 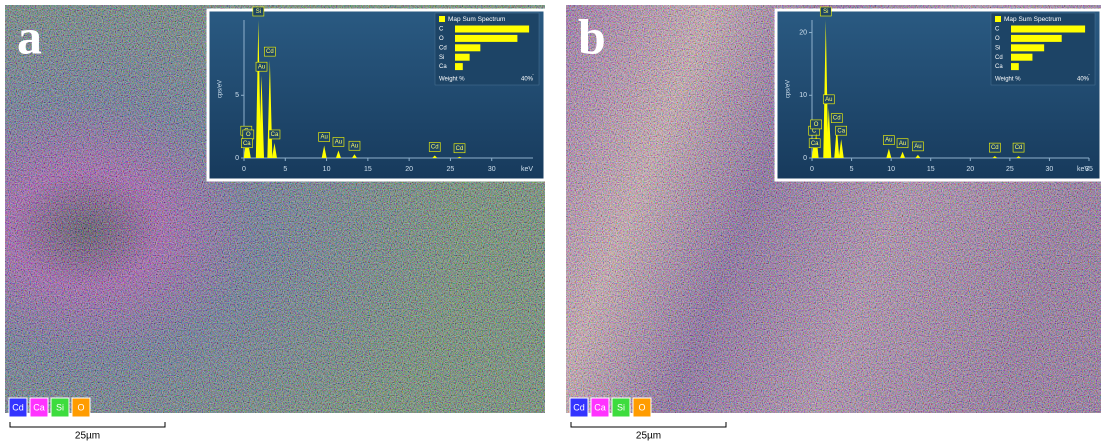 What do you see at coordinates (60, 407) in the screenshot?
I see `legend-label: Si` at bounding box center [60, 407].